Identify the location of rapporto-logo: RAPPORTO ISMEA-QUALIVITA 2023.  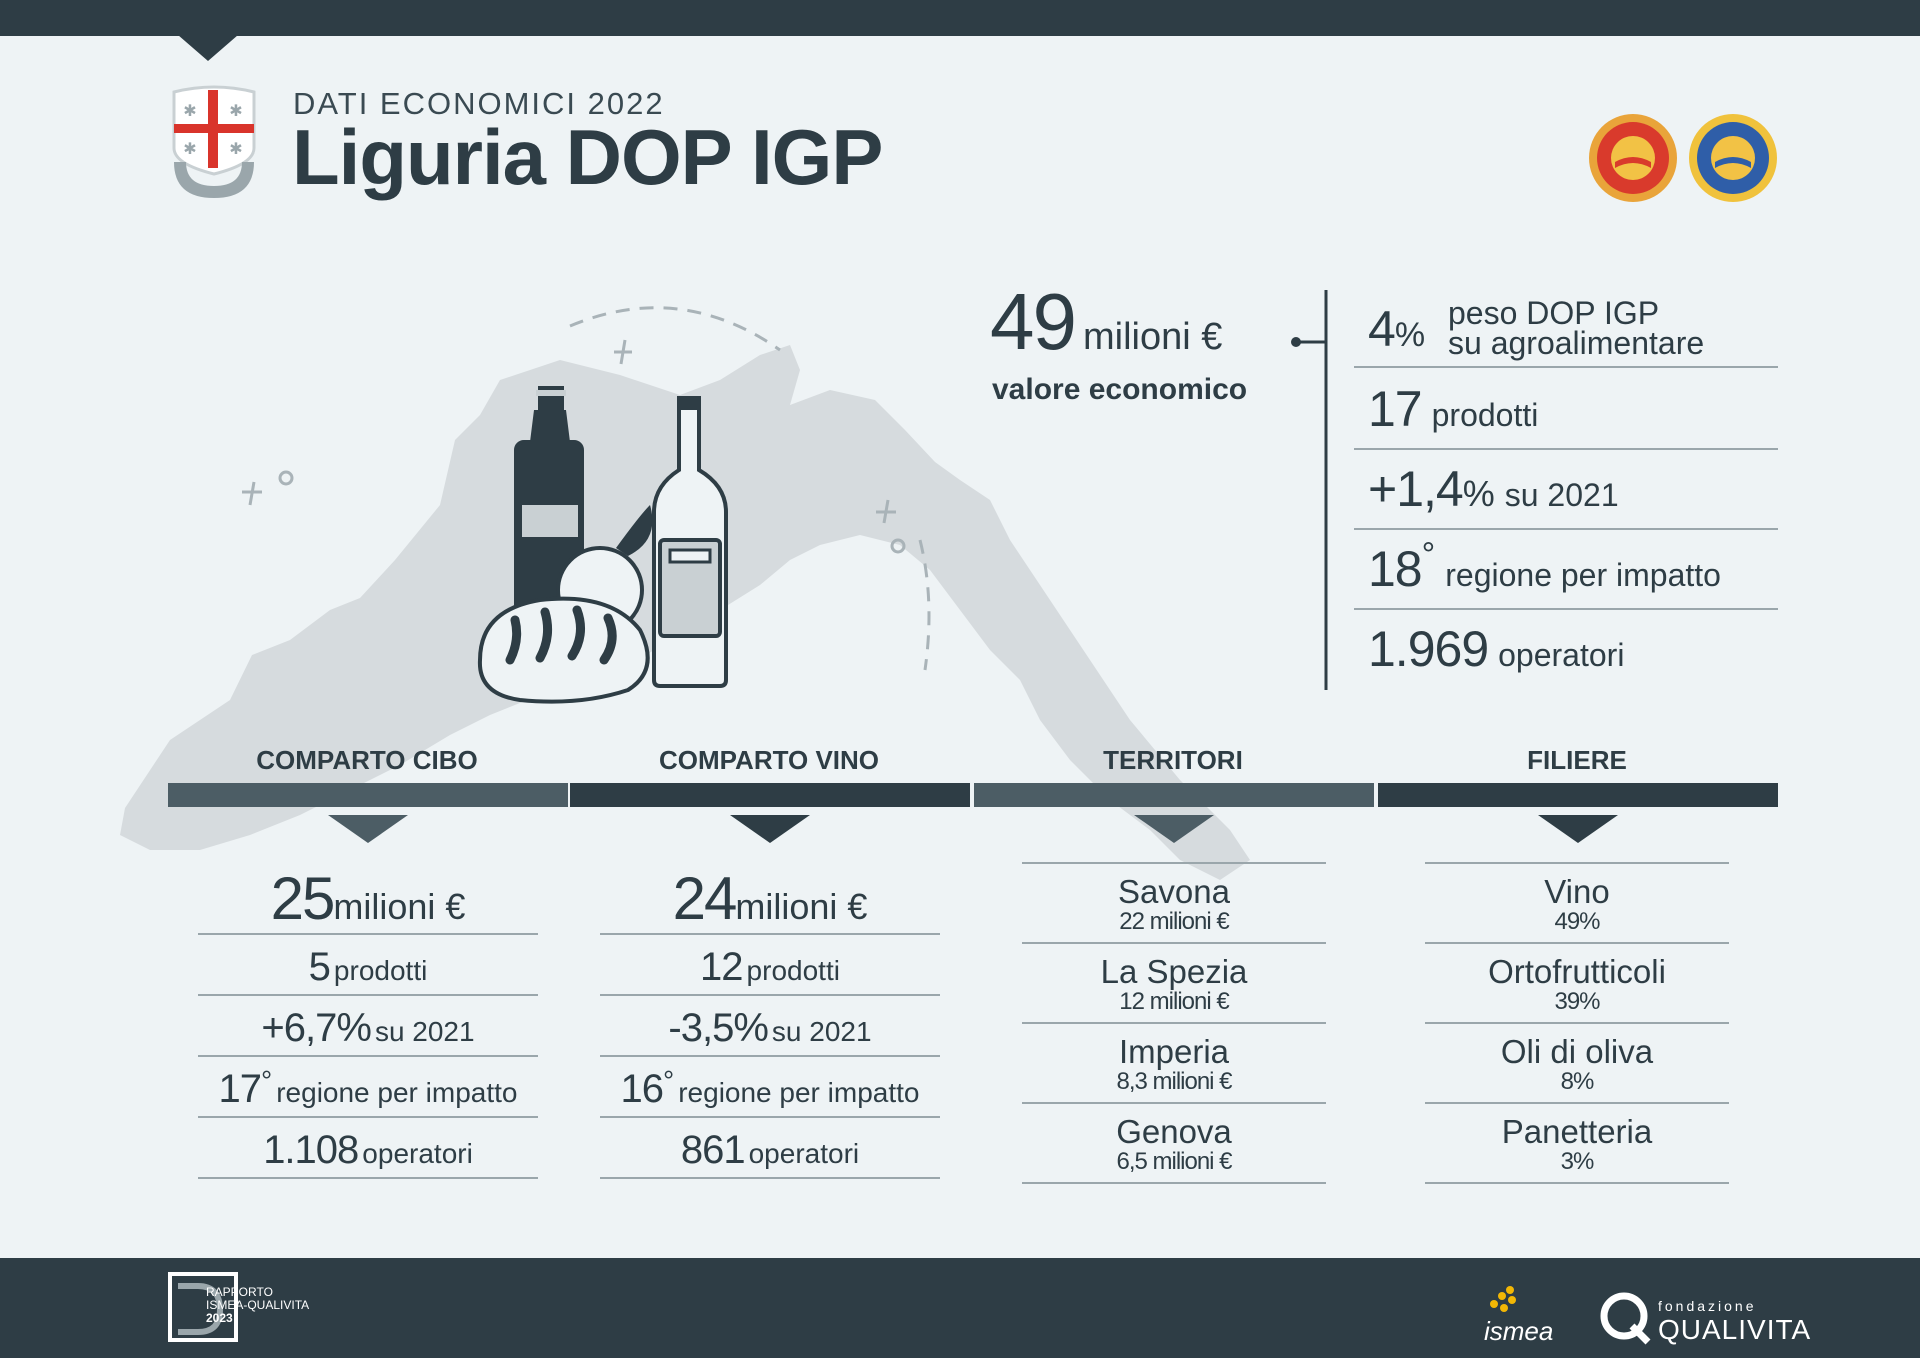
(253, 1308).